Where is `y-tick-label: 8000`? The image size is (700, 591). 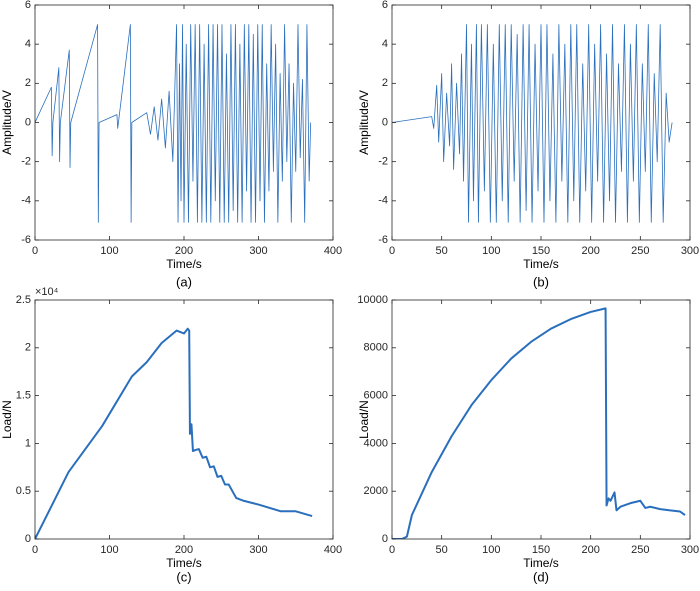 y-tick-label: 8000 is located at coordinates (376, 348).